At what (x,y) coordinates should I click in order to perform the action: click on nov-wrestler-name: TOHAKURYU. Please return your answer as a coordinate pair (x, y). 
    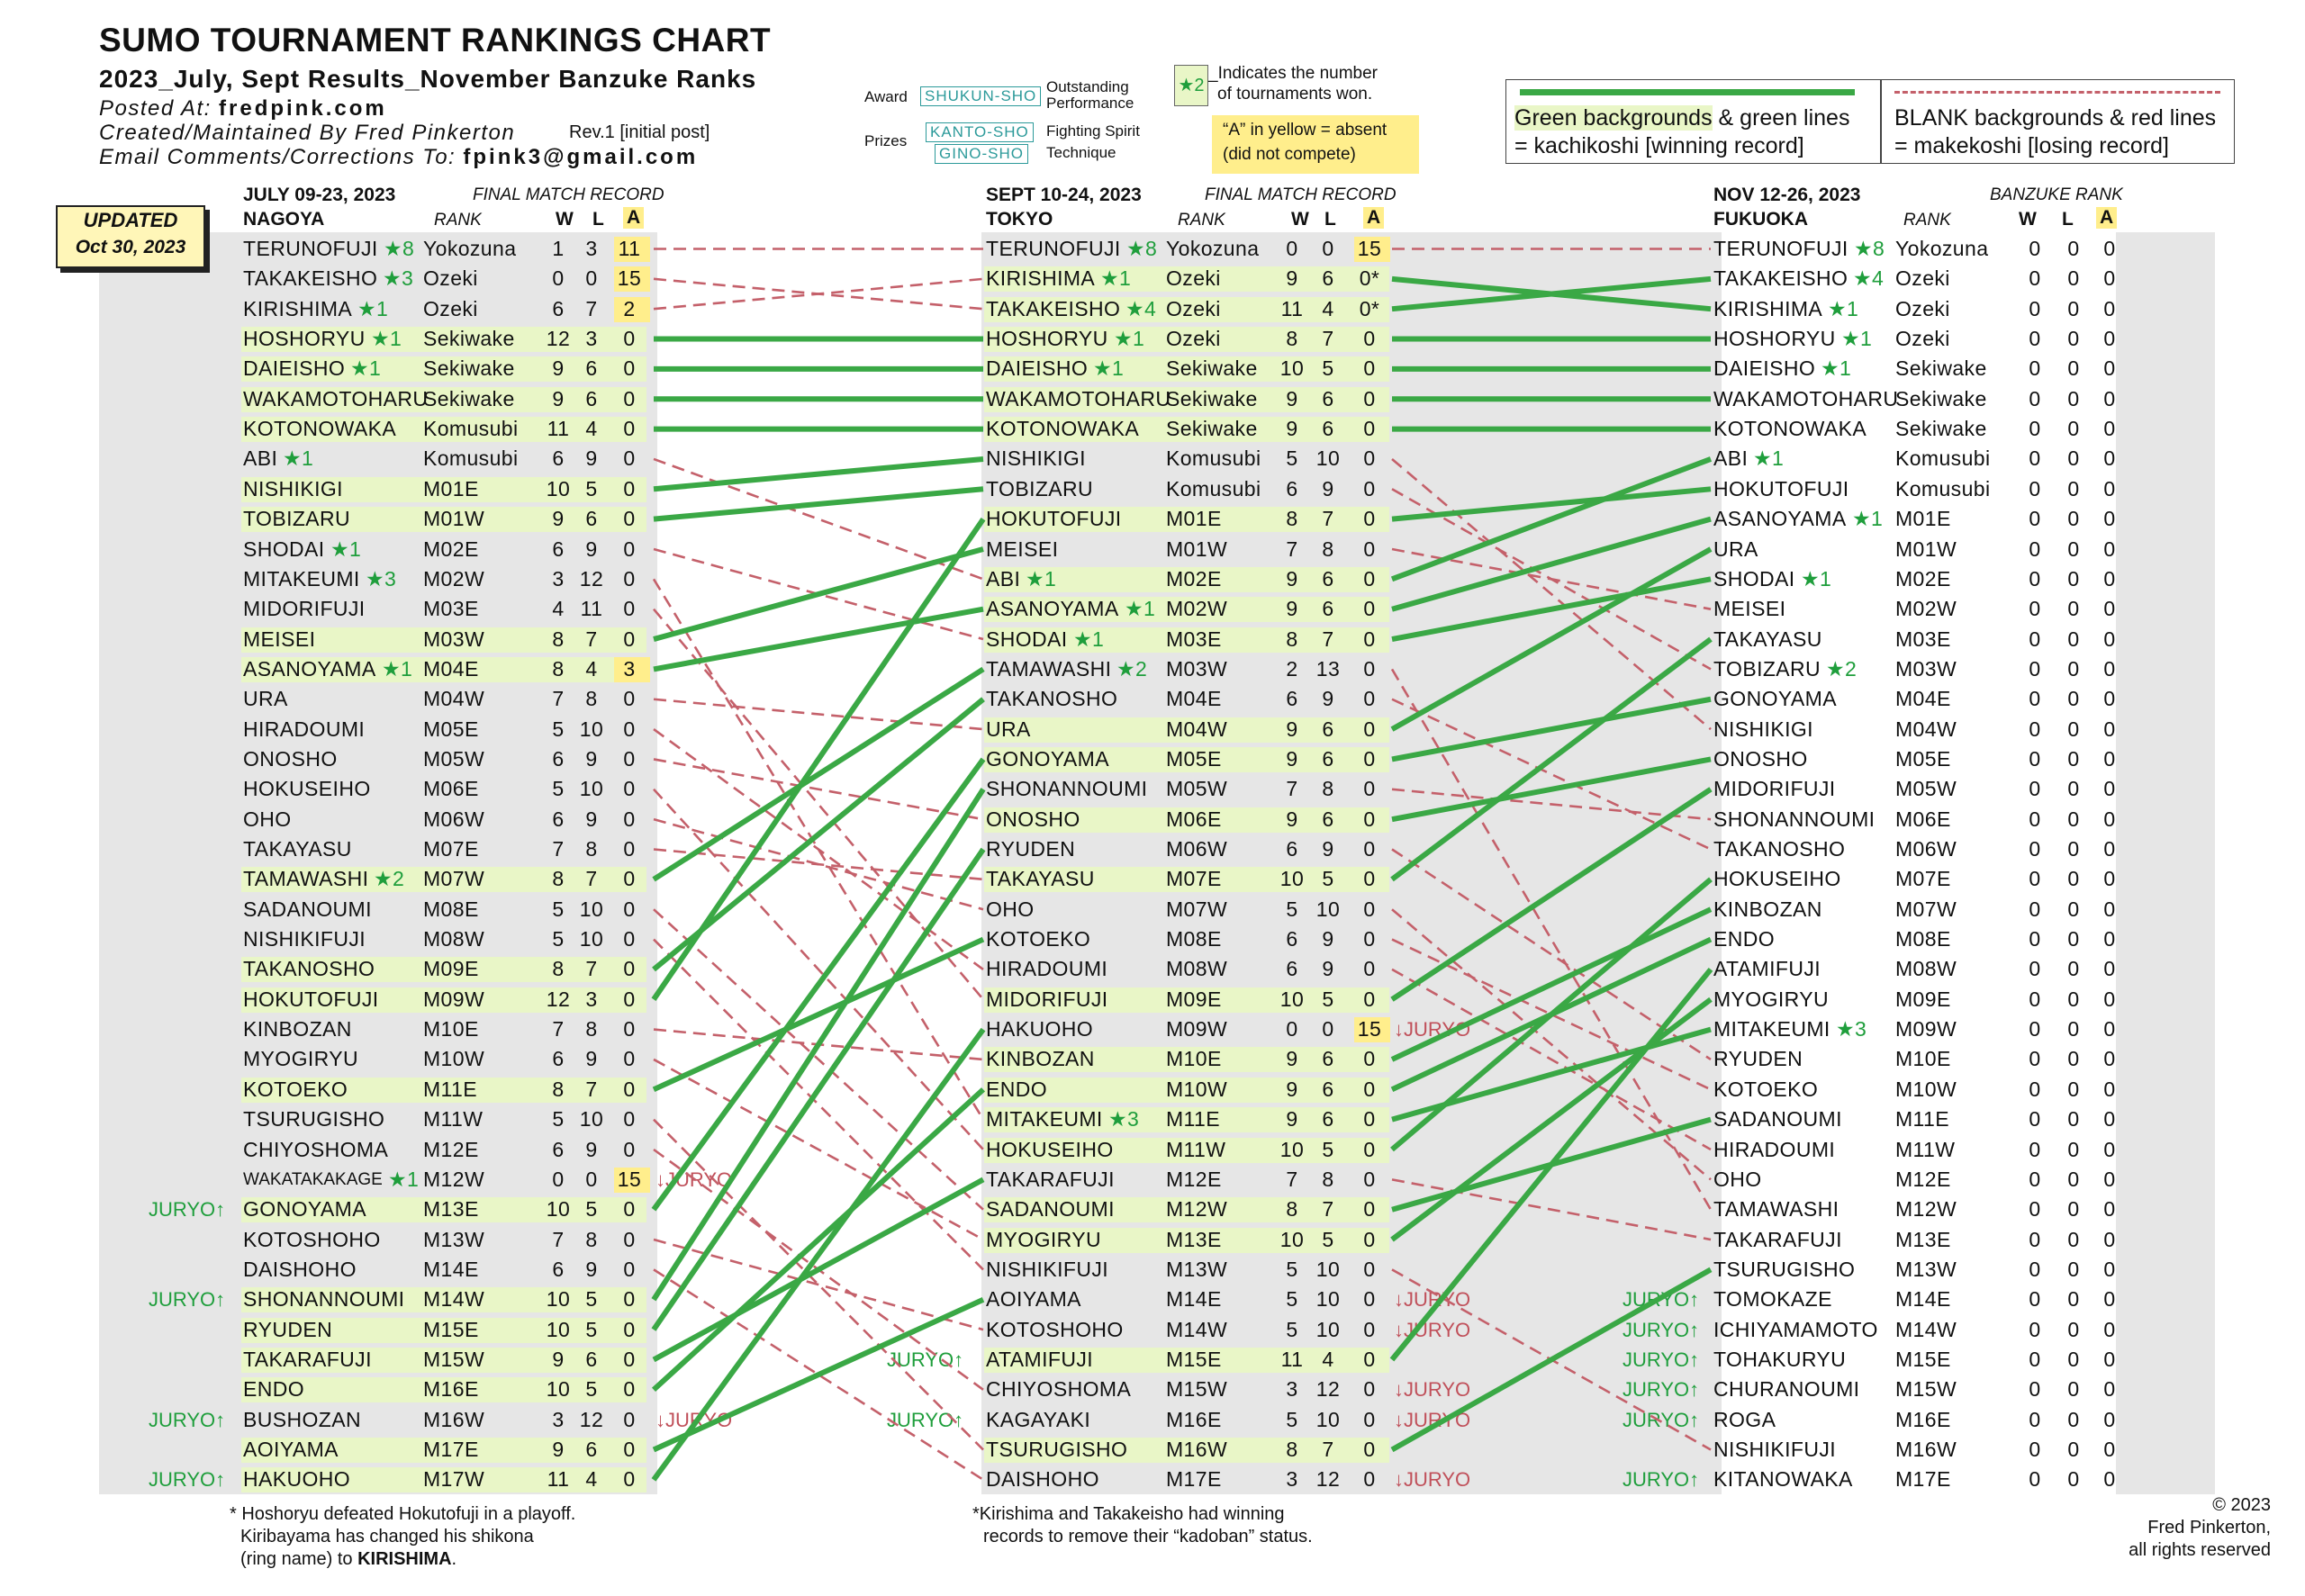
    Looking at the image, I should click on (1780, 1359).